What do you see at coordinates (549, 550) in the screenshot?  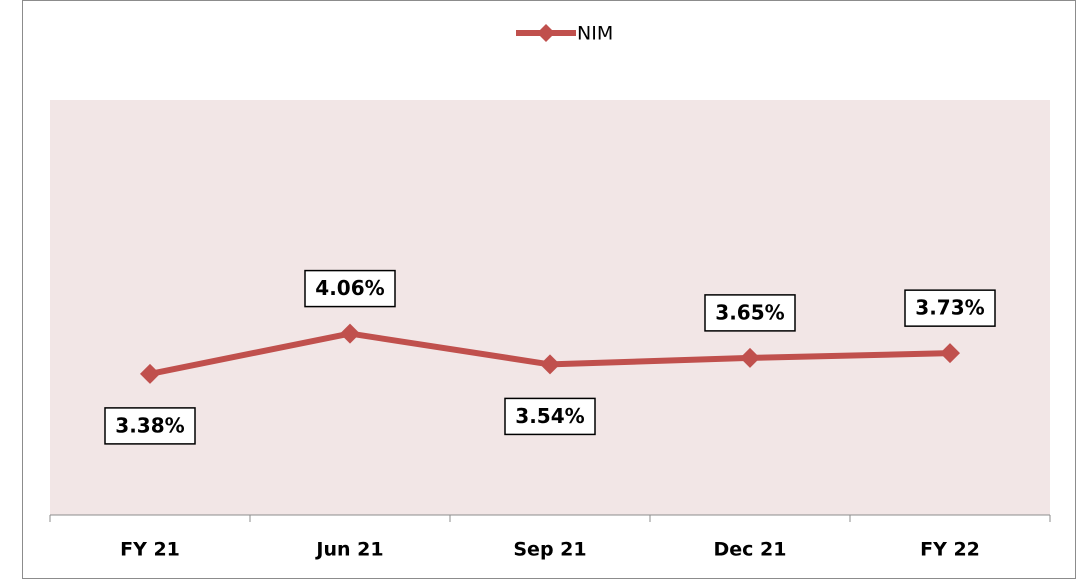 I see `x-tick-label: Sep 21` at bounding box center [549, 550].